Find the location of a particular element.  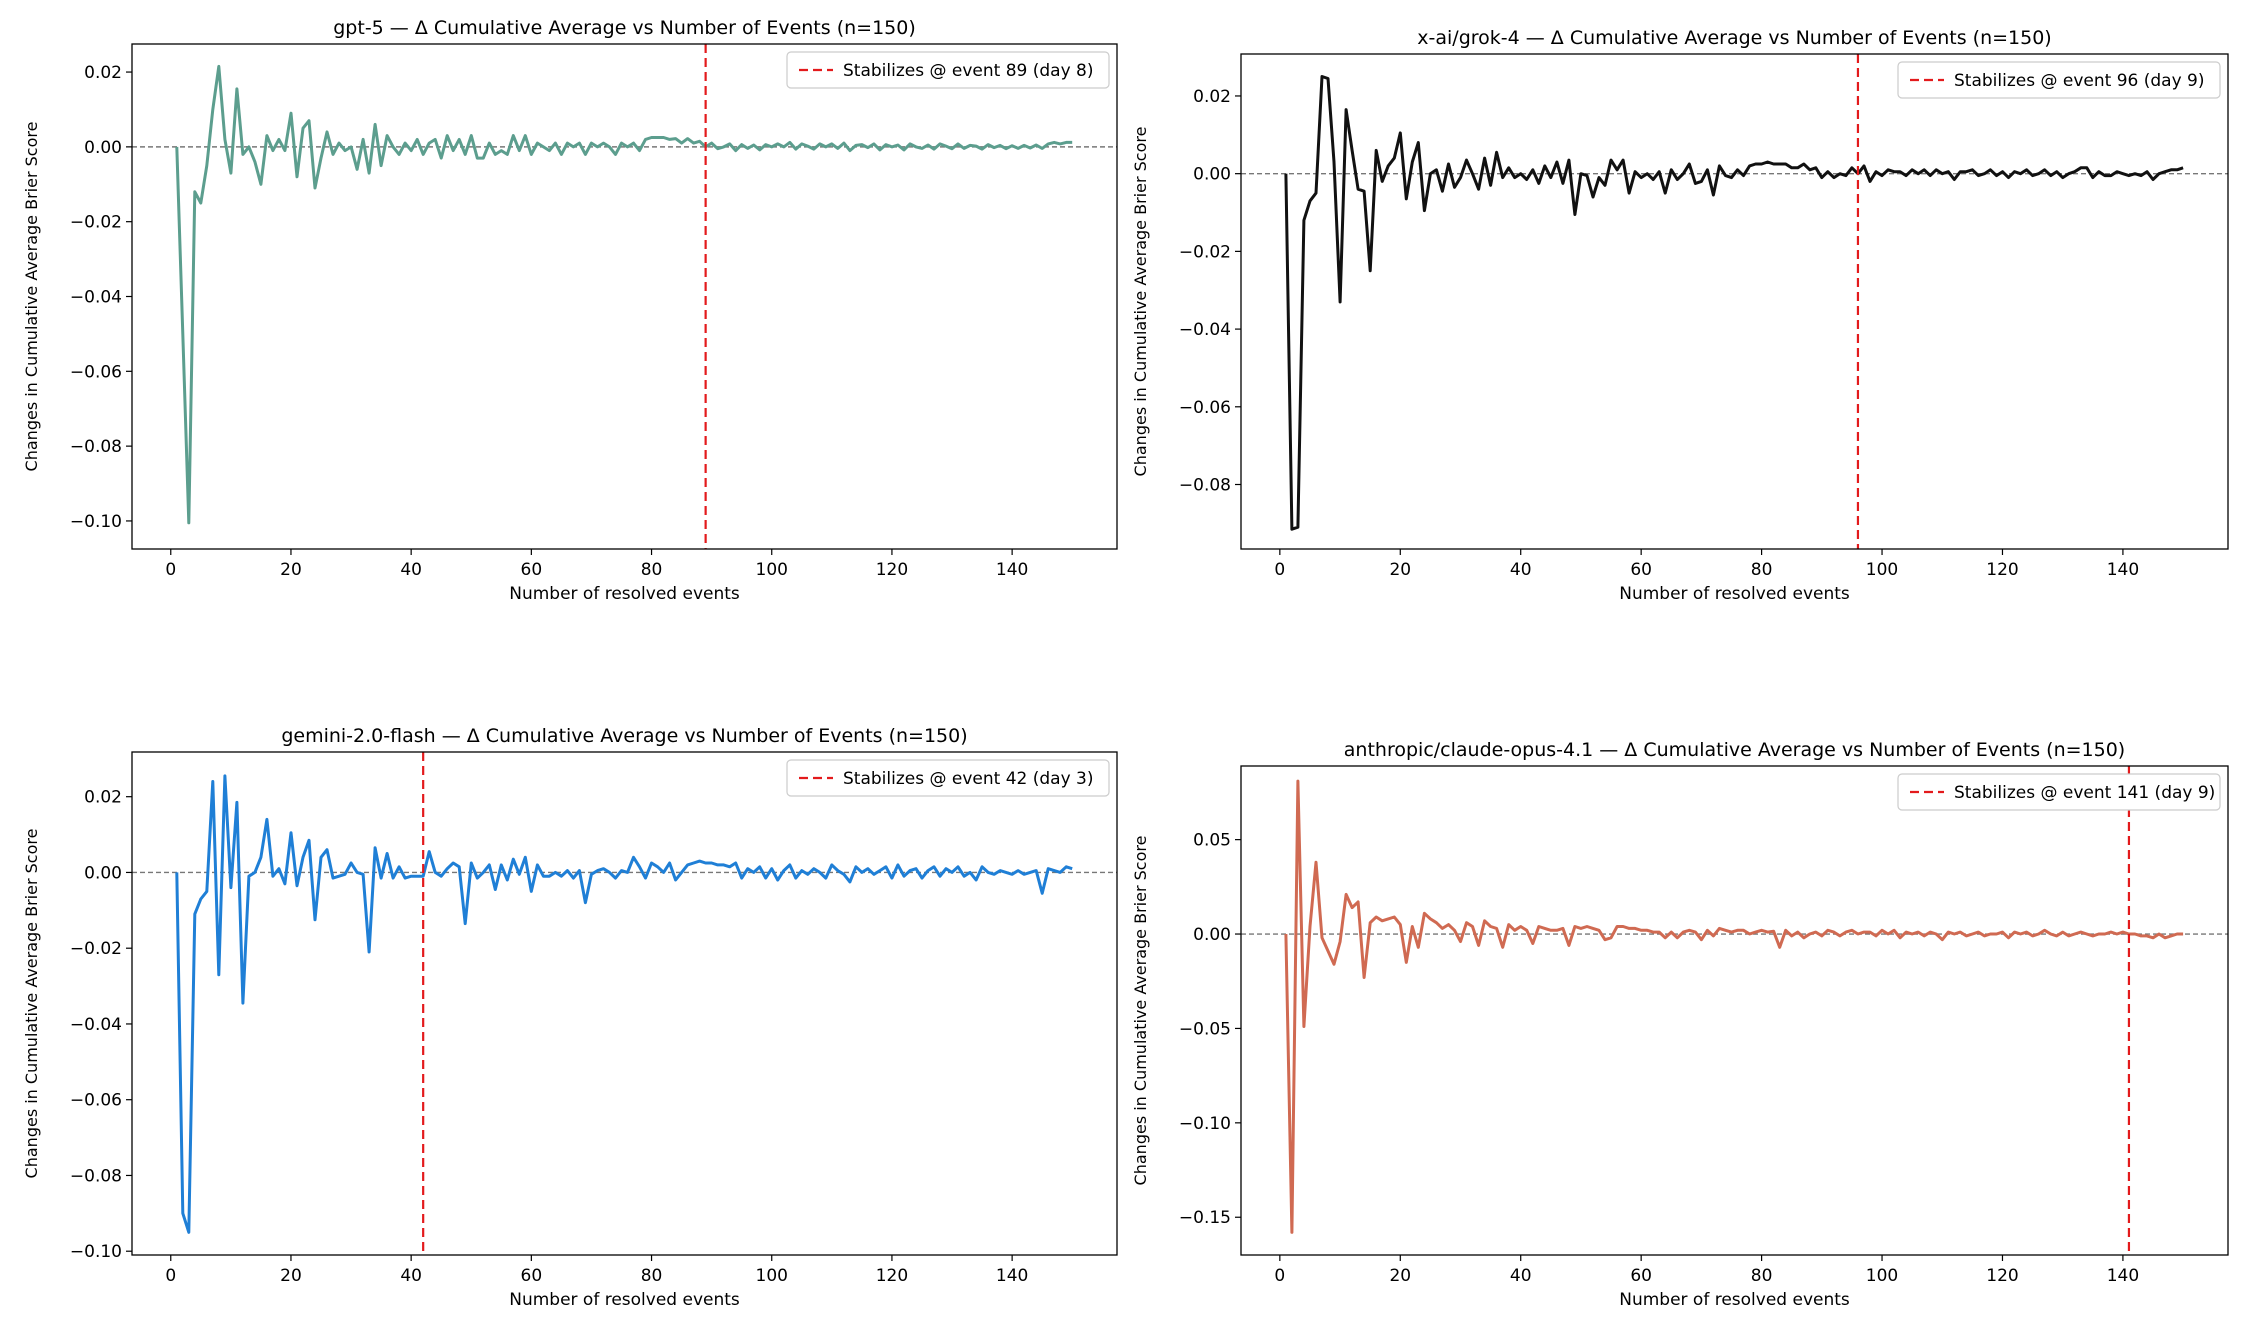

y-tick-label: −0.05 is located at coordinates (1205, 1029).